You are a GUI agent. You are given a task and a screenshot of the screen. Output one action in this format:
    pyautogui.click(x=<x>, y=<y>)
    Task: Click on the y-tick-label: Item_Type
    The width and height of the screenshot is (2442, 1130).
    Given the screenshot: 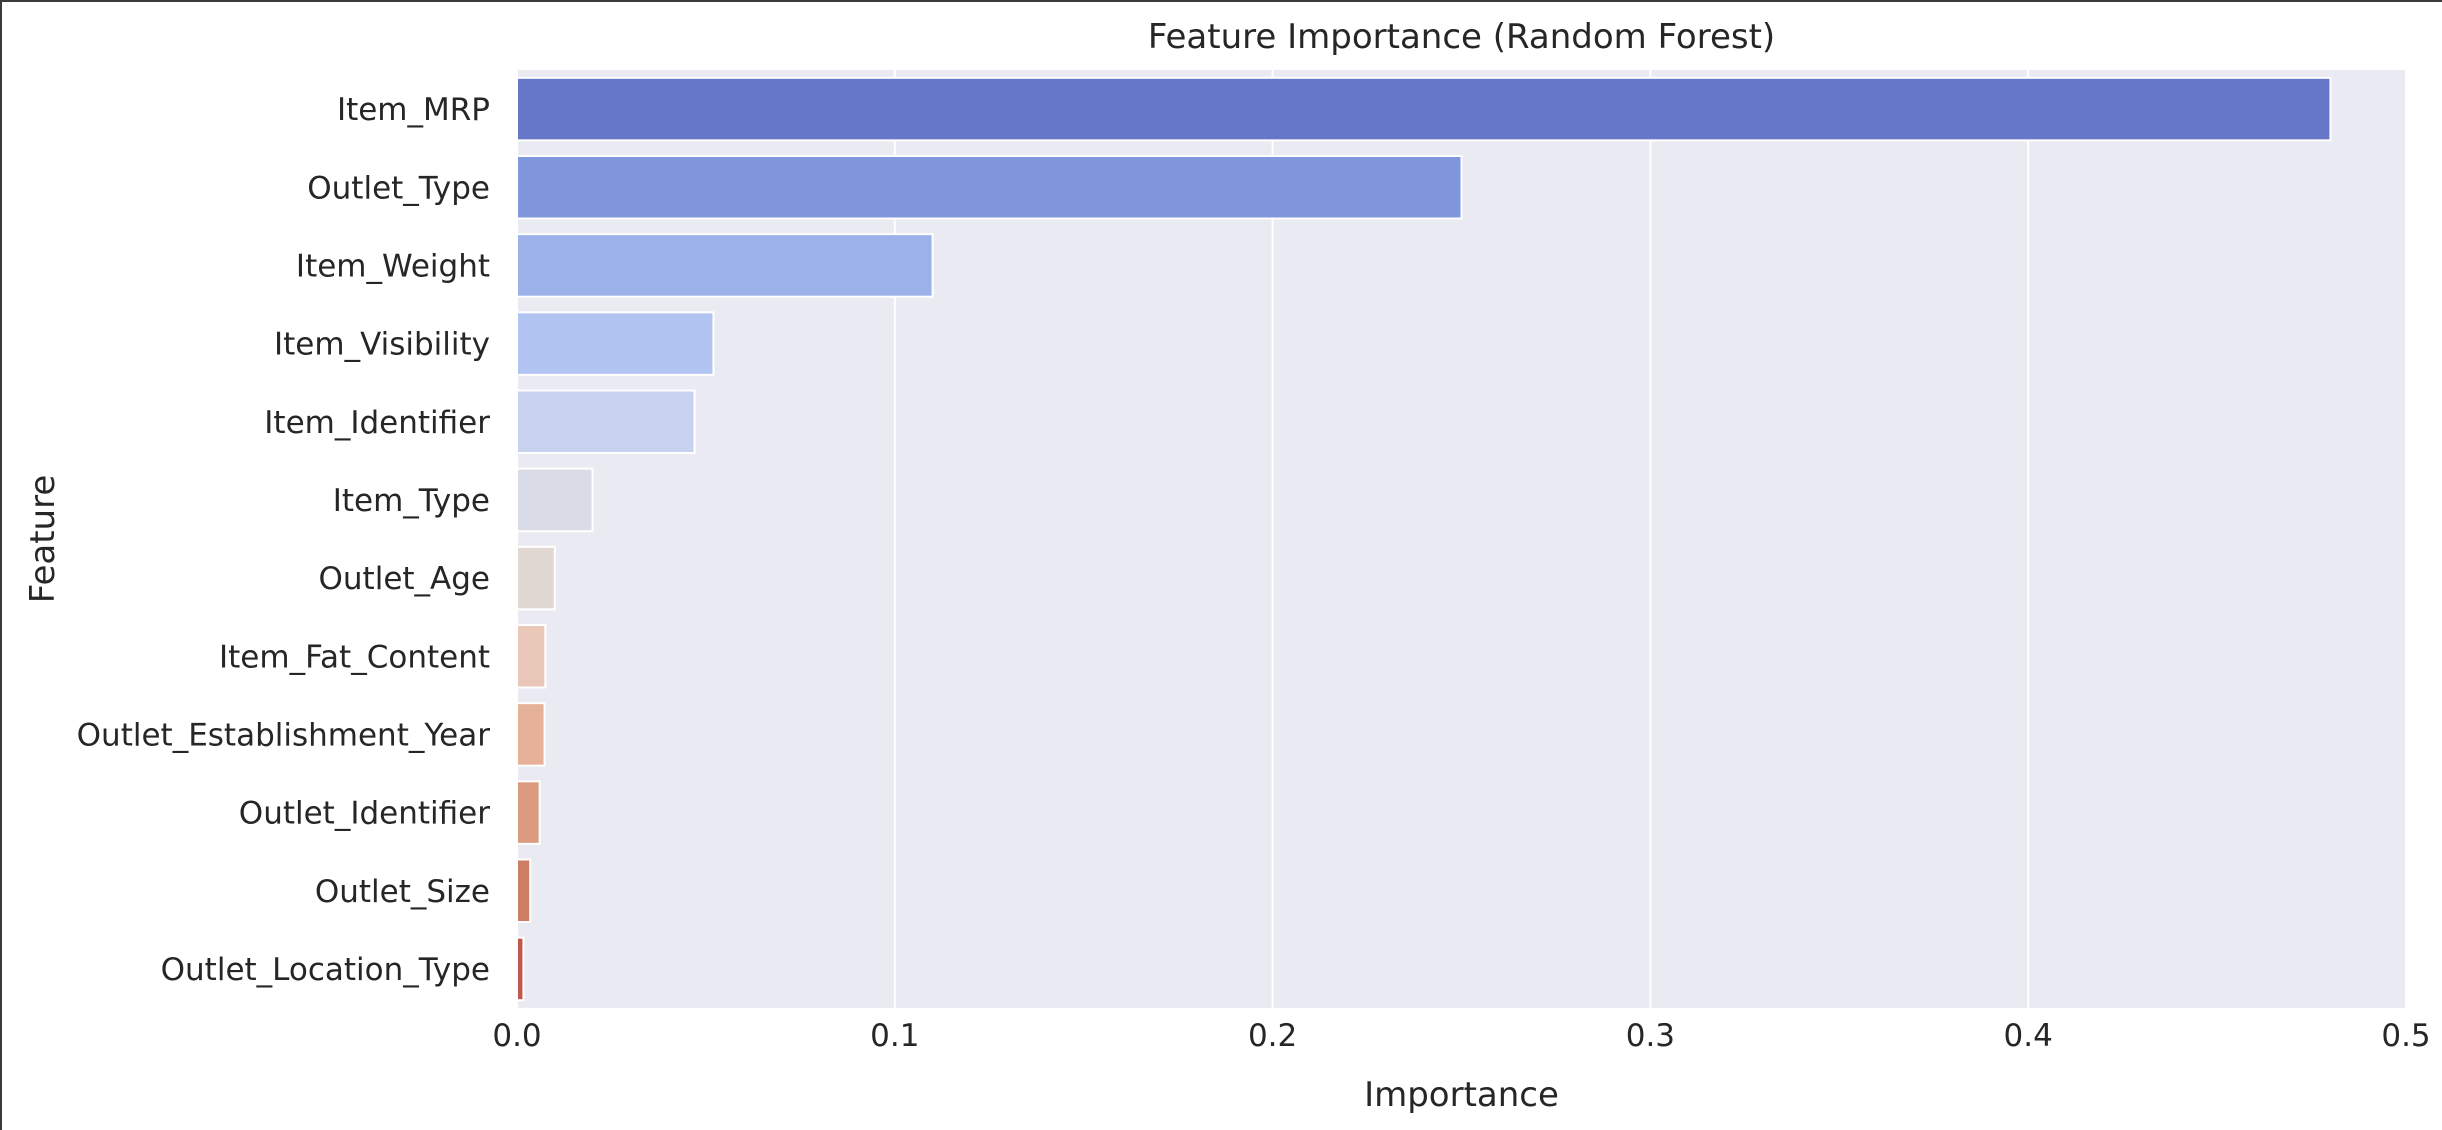 What is the action you would take?
    pyautogui.click(x=411, y=501)
    